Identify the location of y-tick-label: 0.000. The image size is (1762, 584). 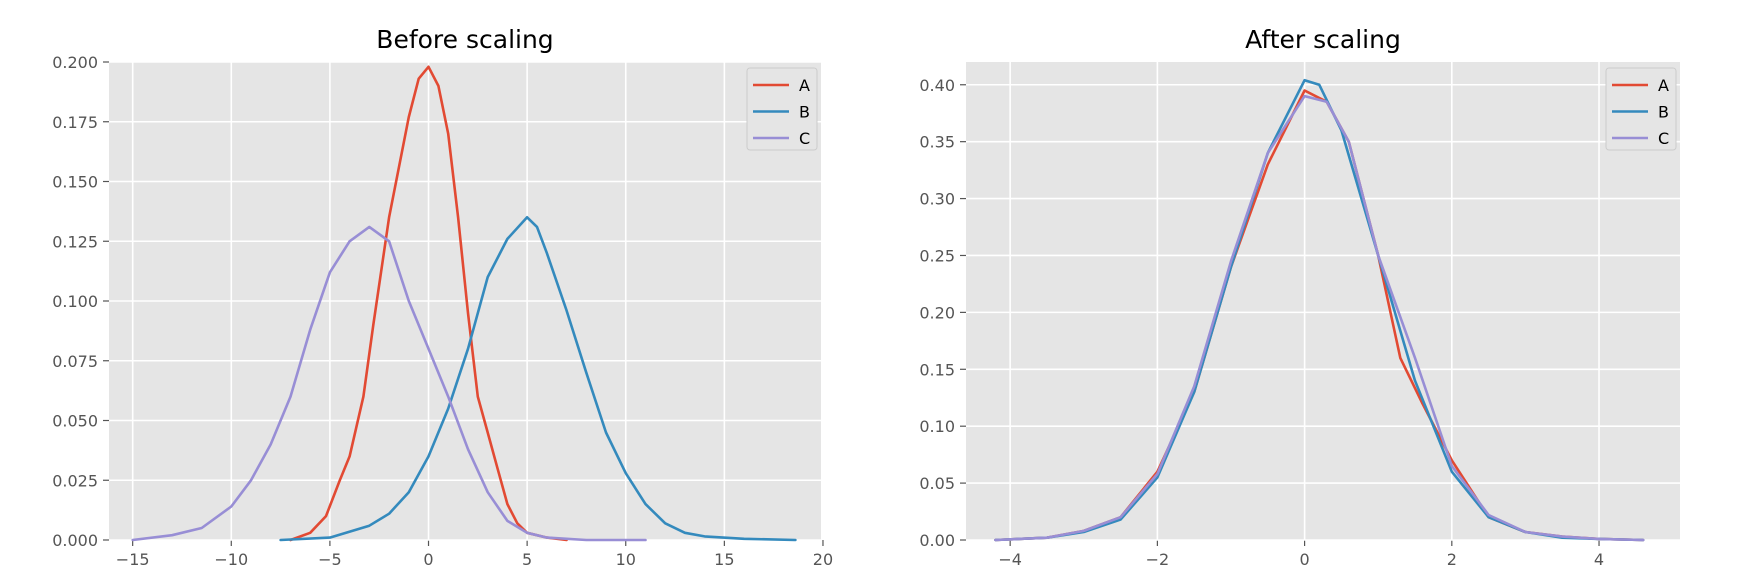
(75, 540).